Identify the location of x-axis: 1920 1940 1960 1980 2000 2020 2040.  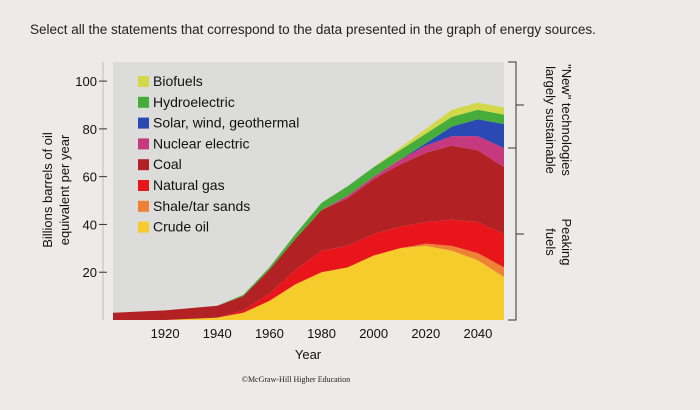
(322, 333).